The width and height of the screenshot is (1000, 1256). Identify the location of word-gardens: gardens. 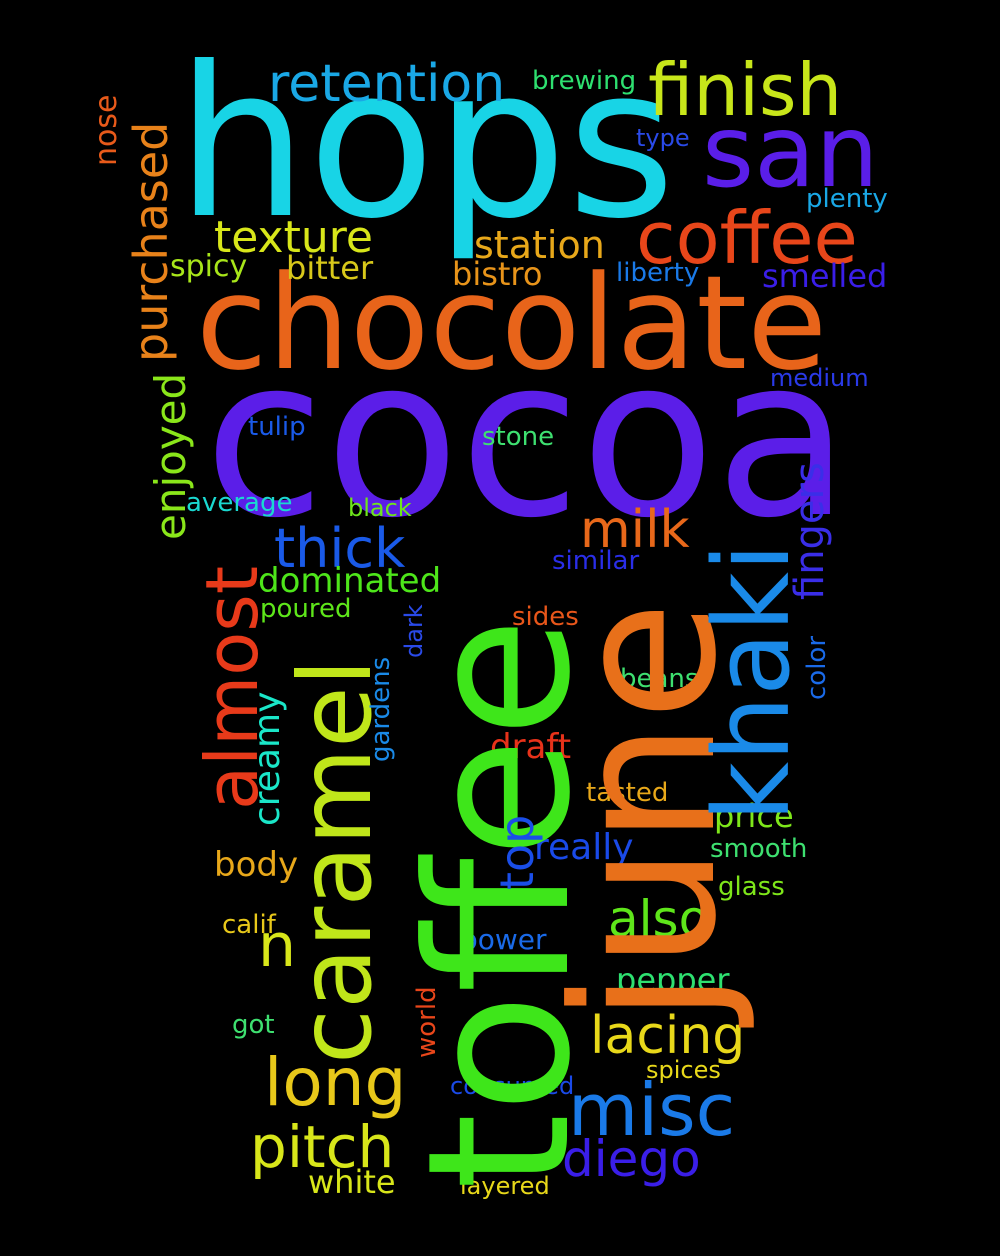
(381, 709).